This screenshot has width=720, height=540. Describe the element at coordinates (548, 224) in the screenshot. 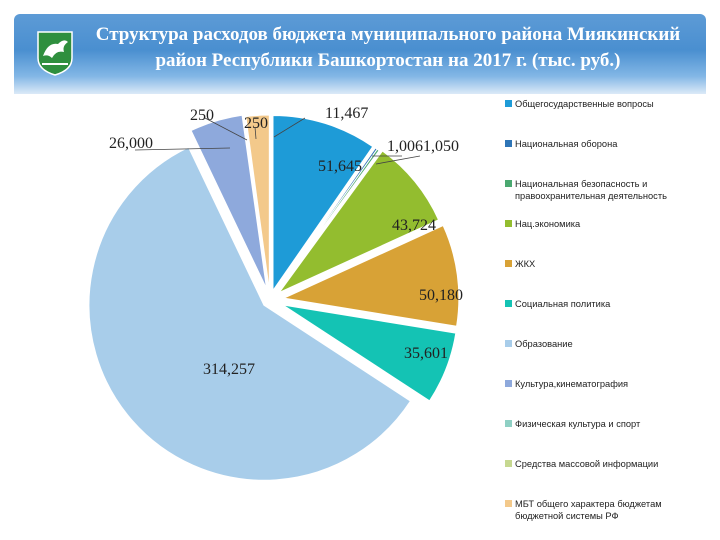

I see `legend-label: Нац.экономика` at that location.